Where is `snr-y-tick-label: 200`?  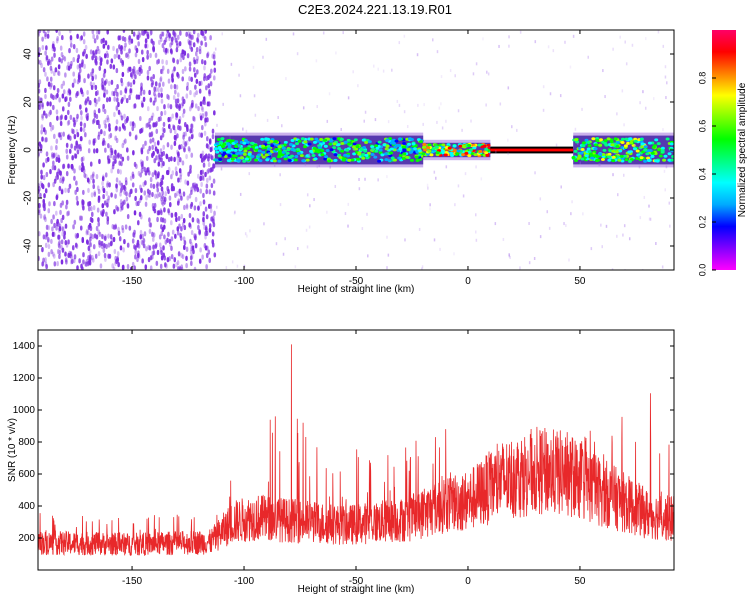
snr-y-tick-label: 200 is located at coordinates (26, 538).